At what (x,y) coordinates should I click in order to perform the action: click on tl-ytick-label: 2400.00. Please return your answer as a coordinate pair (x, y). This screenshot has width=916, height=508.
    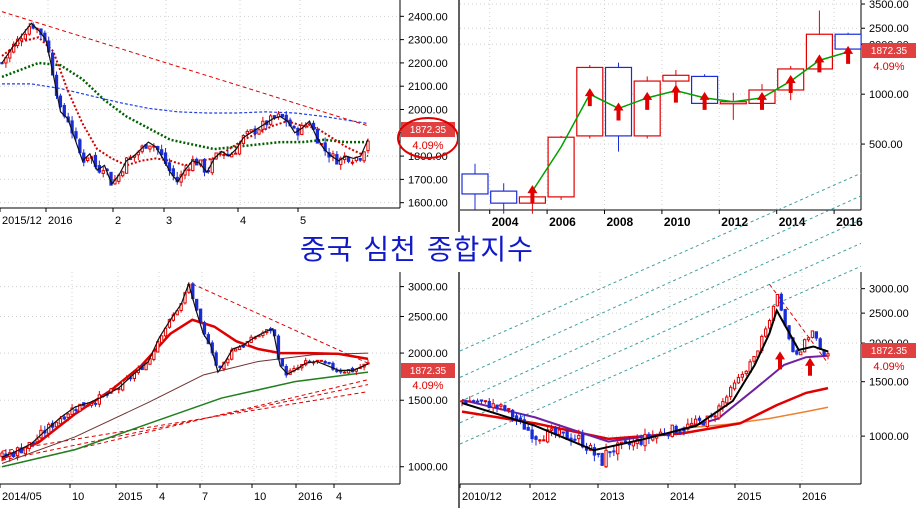
    Looking at the image, I should click on (428, 17).